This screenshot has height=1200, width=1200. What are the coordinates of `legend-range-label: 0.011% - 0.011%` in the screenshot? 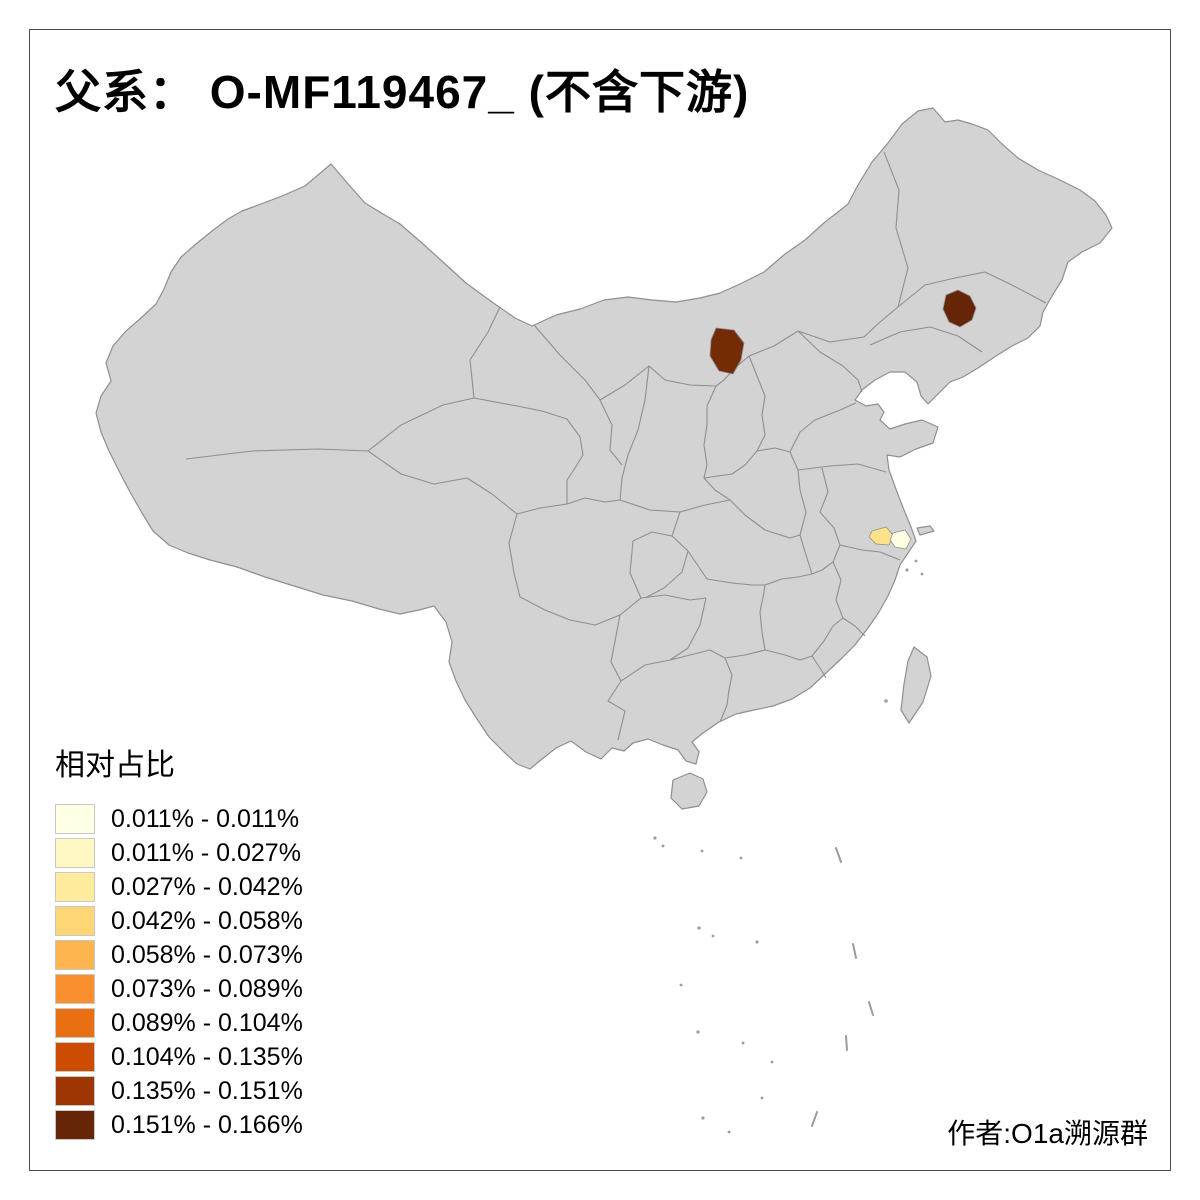 It's located at (205, 818).